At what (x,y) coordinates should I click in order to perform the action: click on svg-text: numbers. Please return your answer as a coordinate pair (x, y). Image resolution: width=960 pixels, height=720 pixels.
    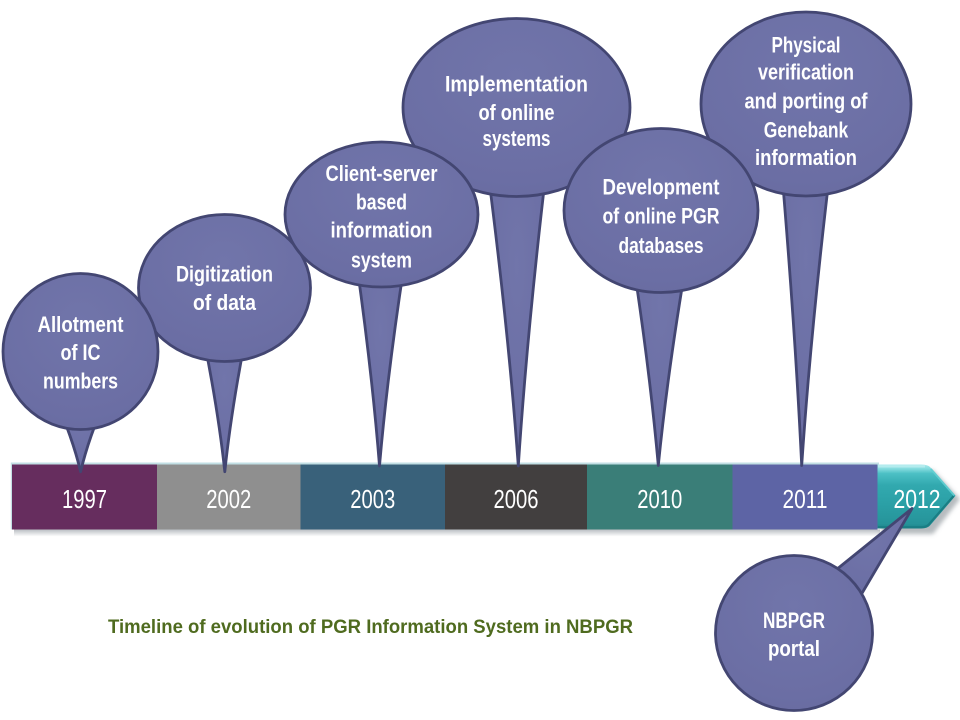
    Looking at the image, I should click on (80, 381).